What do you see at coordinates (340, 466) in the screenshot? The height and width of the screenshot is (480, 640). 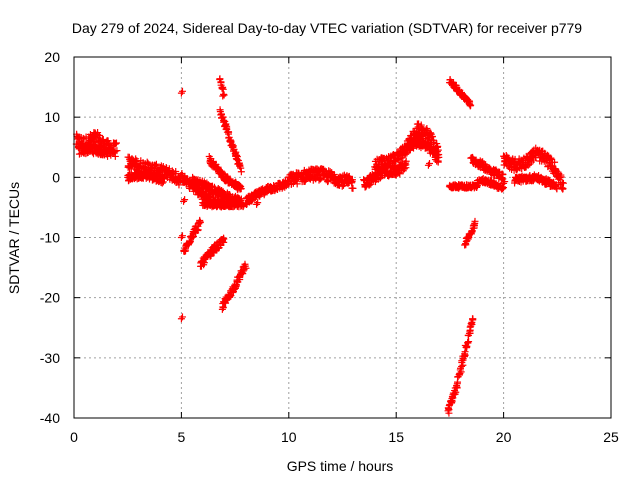 I see `x-axis-label: GPS time / hours` at bounding box center [340, 466].